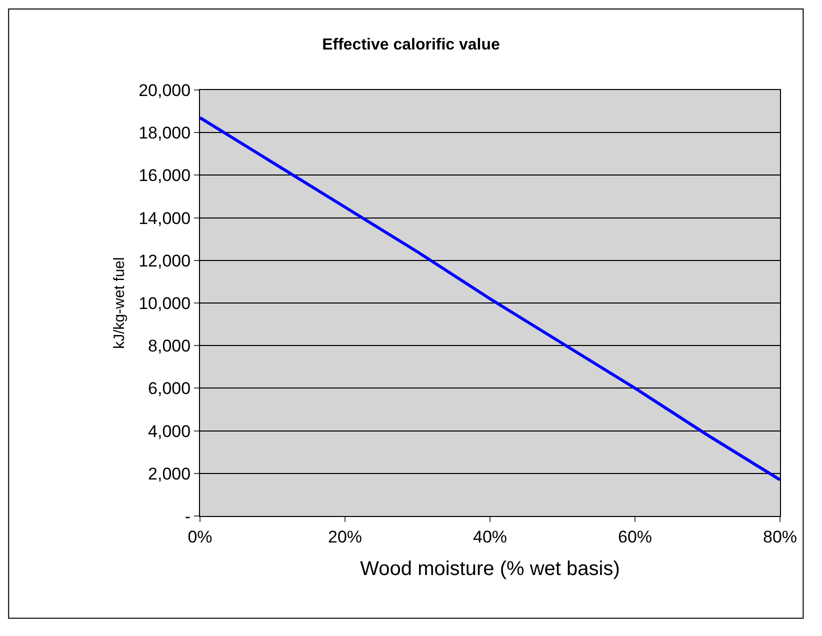 The image size is (822, 636). What do you see at coordinates (490, 569) in the screenshot?
I see `x-axis-title: Wood moisture (% wet basis)` at bounding box center [490, 569].